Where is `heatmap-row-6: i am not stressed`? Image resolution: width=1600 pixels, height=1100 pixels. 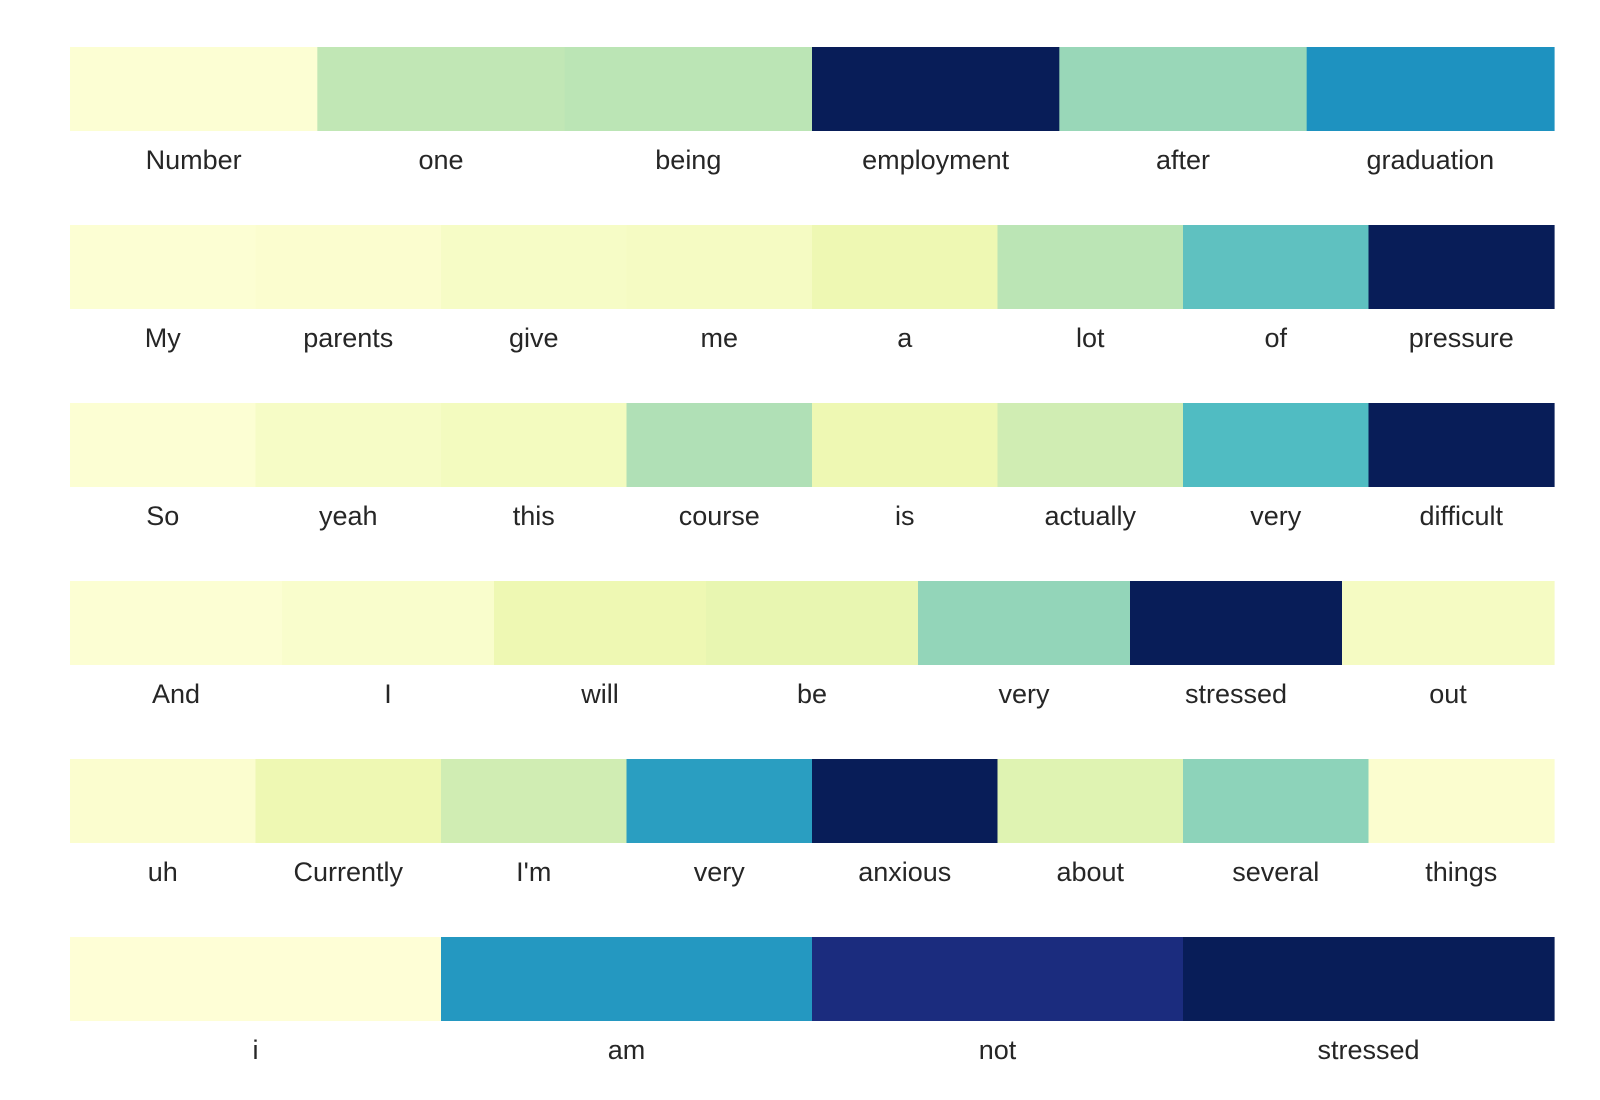
heatmap-row-6: i am not stressed is located at coordinates (812, 1001).